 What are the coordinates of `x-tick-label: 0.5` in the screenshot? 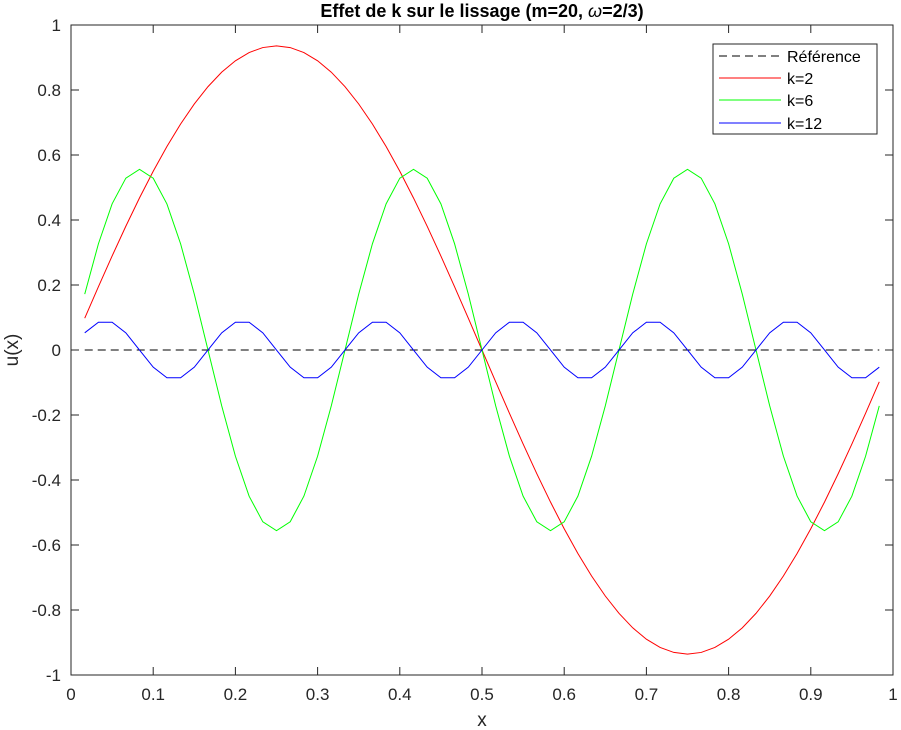 It's located at (482, 694).